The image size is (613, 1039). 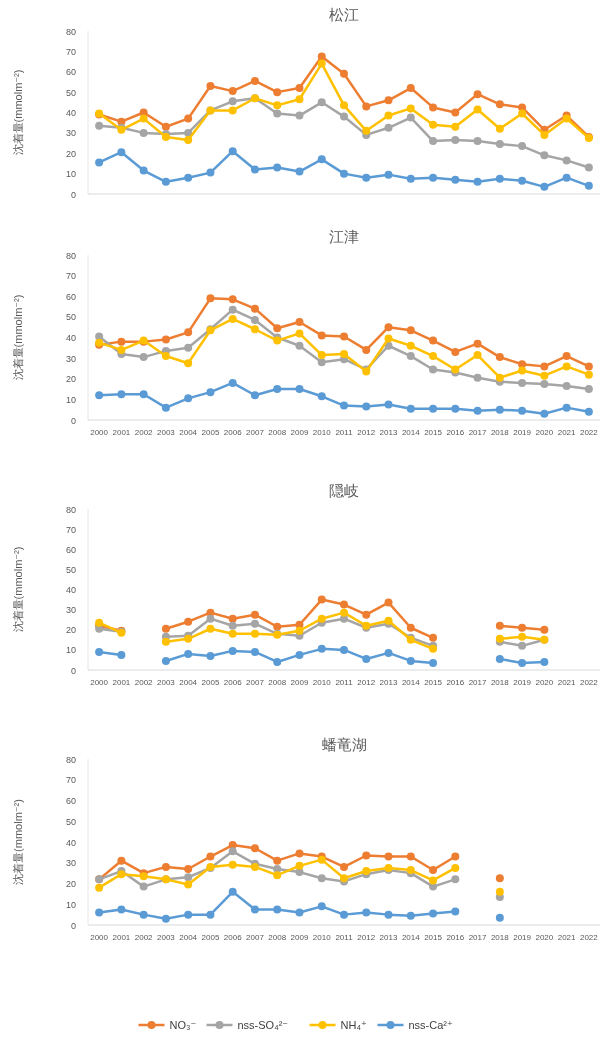 What do you see at coordinates (522, 682) in the screenshot?
I see `x-tick-label: 2019` at bounding box center [522, 682].